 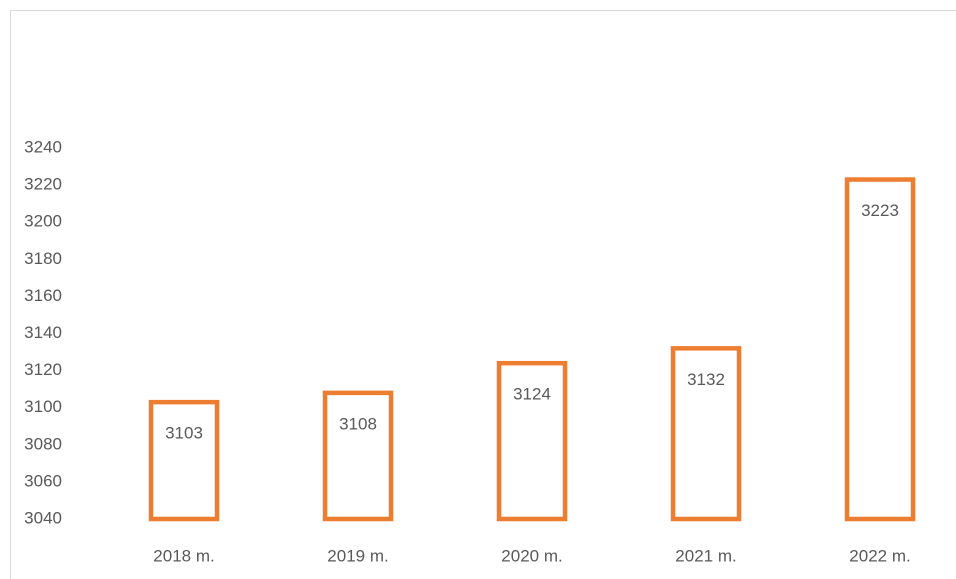 I want to click on value-label: 3223, so click(x=880, y=210).